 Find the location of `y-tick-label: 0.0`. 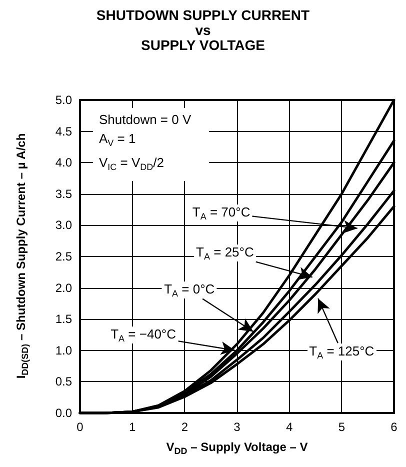

y-tick-label: 0.0 is located at coordinates (63, 413).